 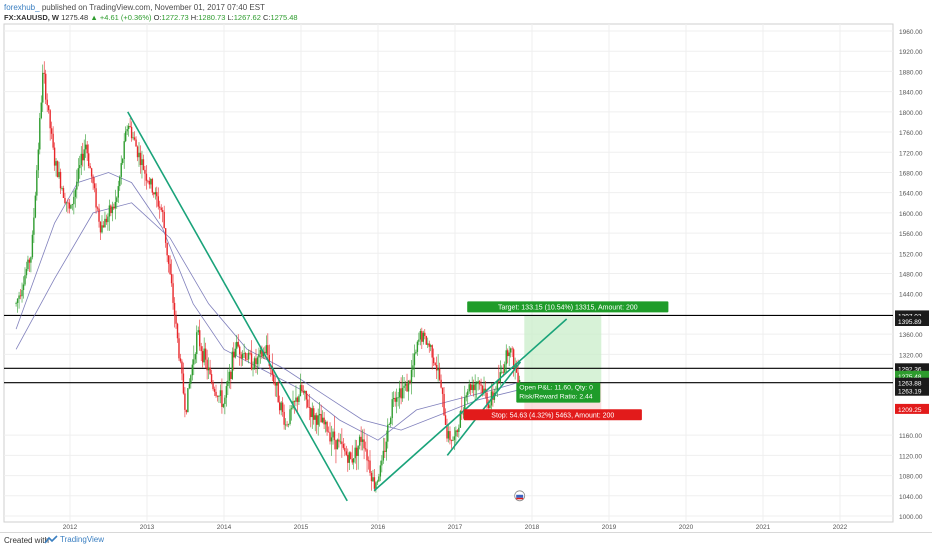 I want to click on target-zone, so click(x=563, y=349).